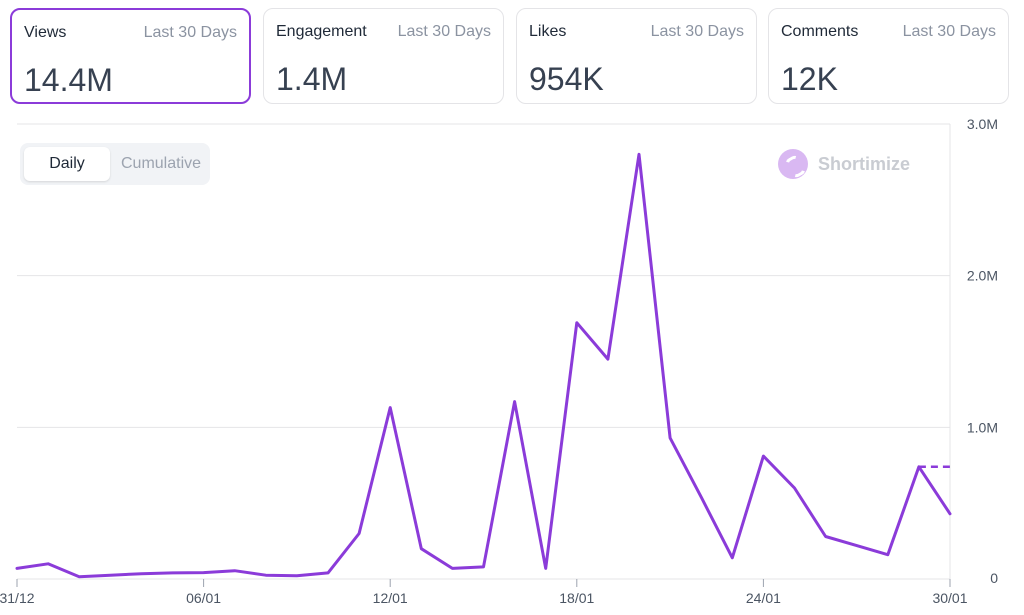 Image resolution: width=1024 pixels, height=615 pixels. What do you see at coordinates (321, 31) in the screenshot?
I see `metric-label: Engagement` at bounding box center [321, 31].